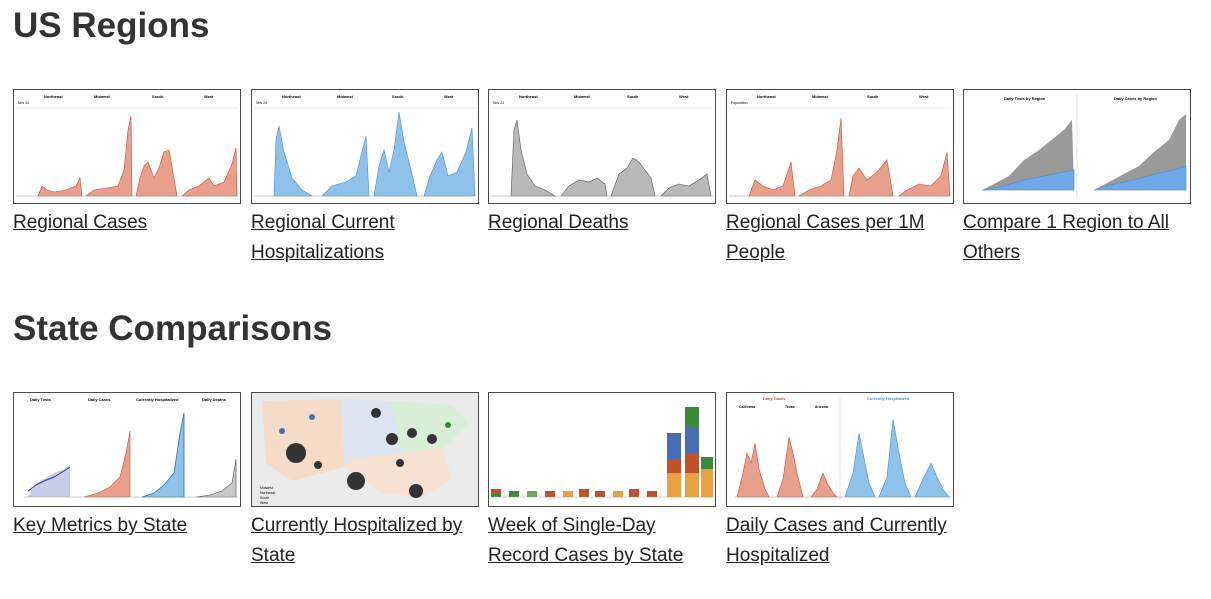  What do you see at coordinates (264, 498) in the screenshot?
I see `map-legend-item: South` at bounding box center [264, 498].